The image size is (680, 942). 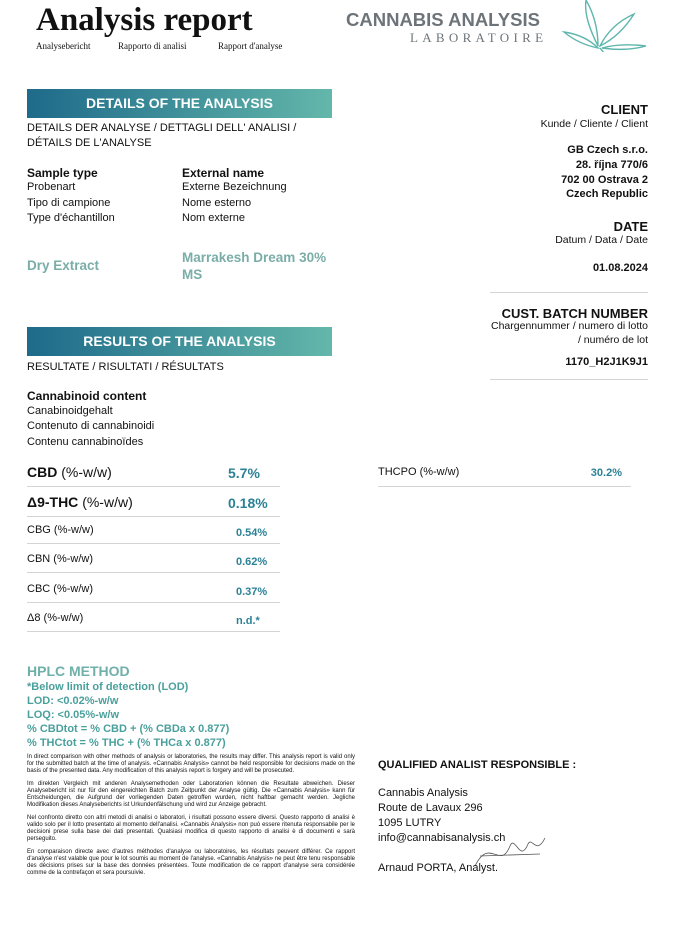 What do you see at coordinates (410, 823) in the screenshot?
I see `signatory-line: 1095 LUTRY` at bounding box center [410, 823].